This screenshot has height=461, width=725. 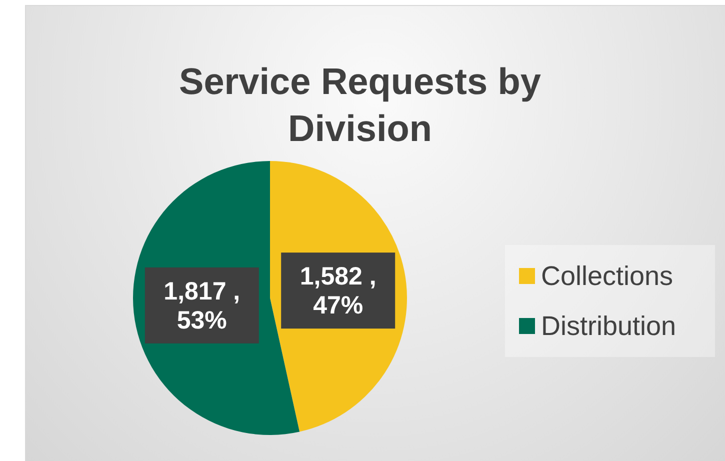 I want to click on legend-label: Distribution, so click(x=608, y=326).